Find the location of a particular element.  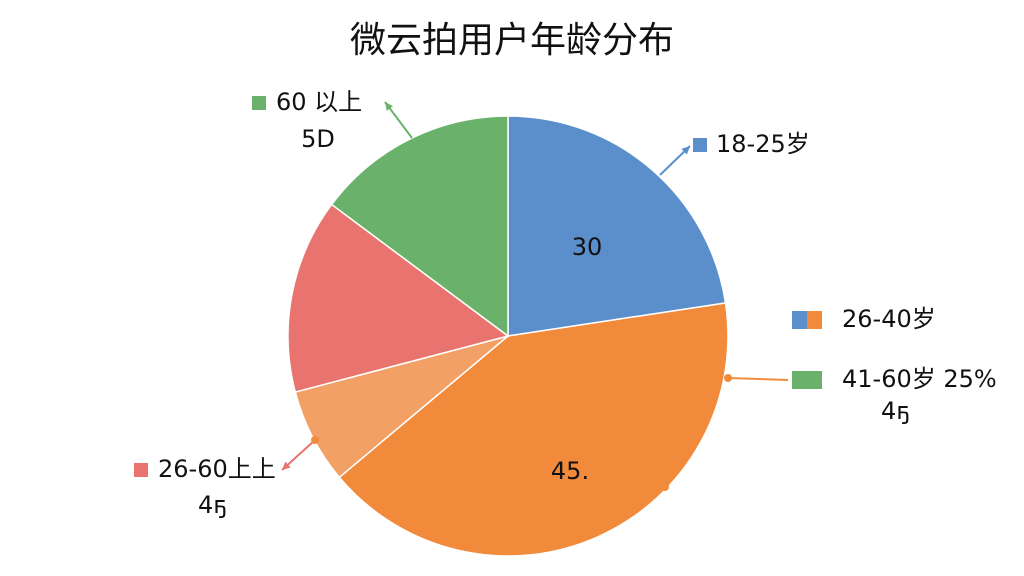

legend-label: 60 以上 is located at coordinates (319, 102).